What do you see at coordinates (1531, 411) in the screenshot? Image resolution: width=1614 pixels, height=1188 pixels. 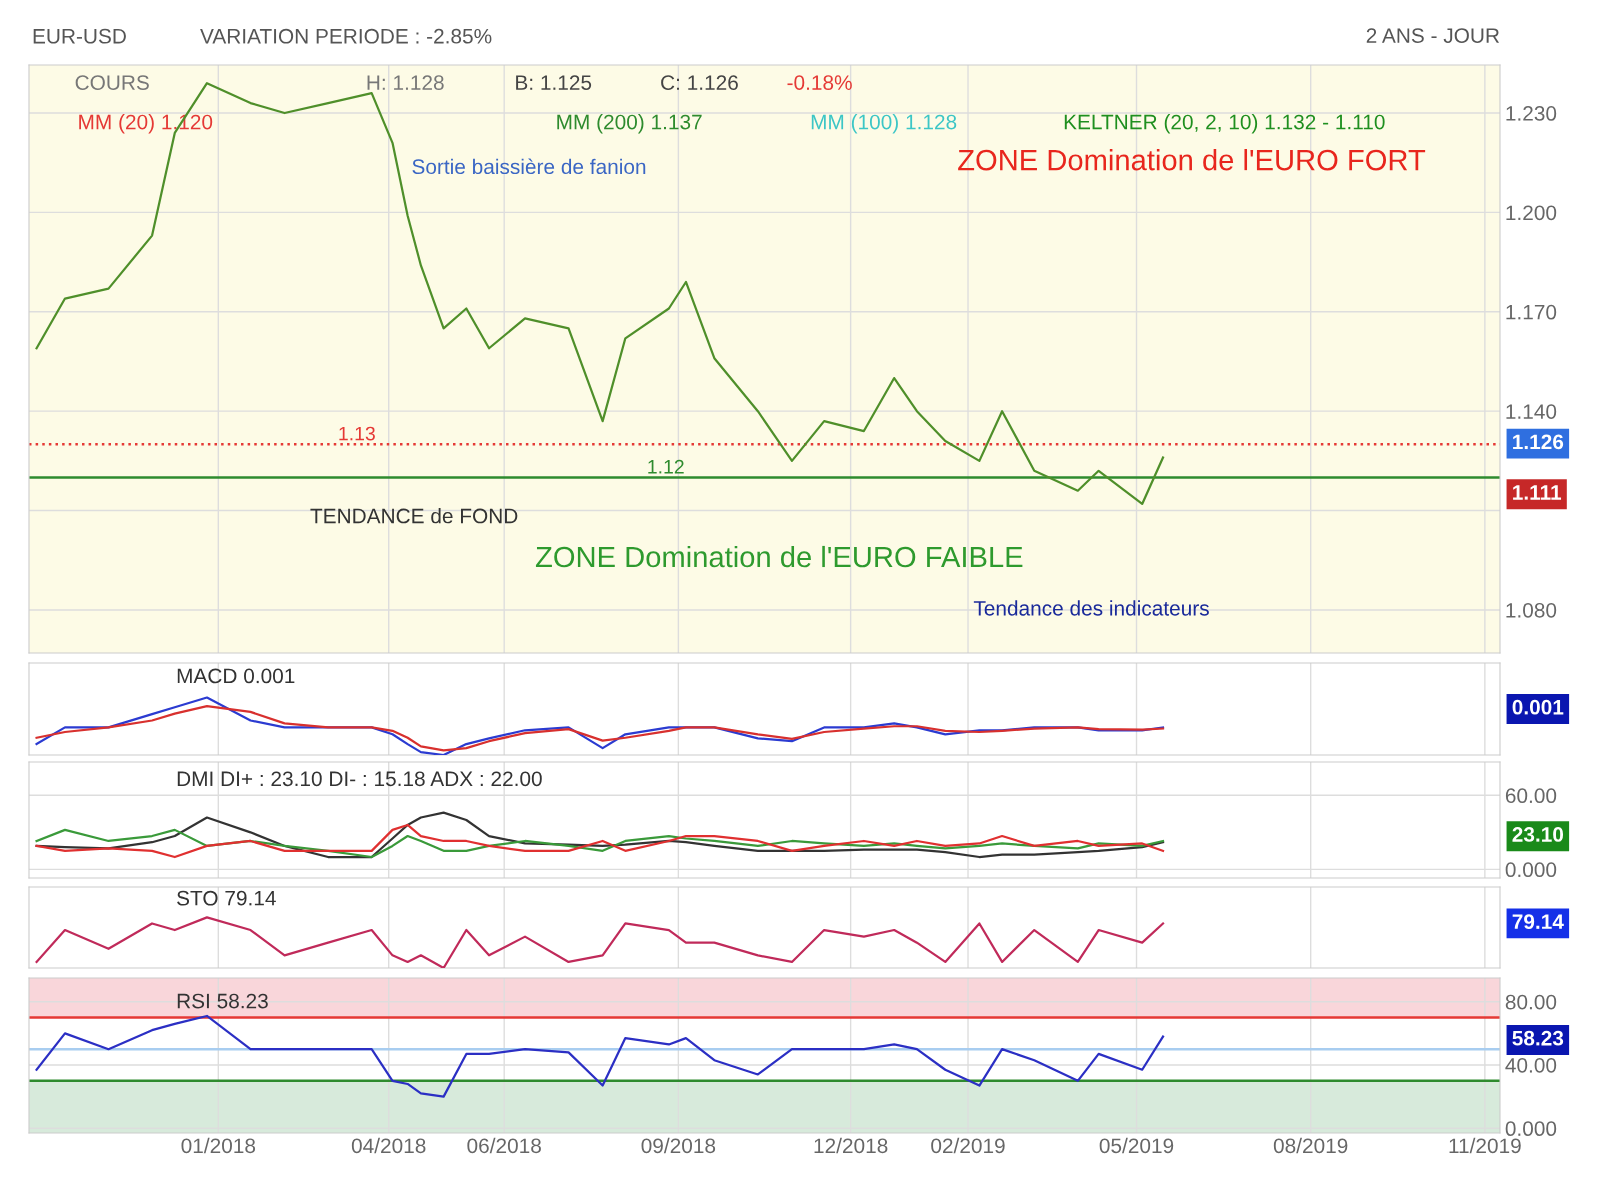 I see `y-tick-label: 1.140` at bounding box center [1531, 411].